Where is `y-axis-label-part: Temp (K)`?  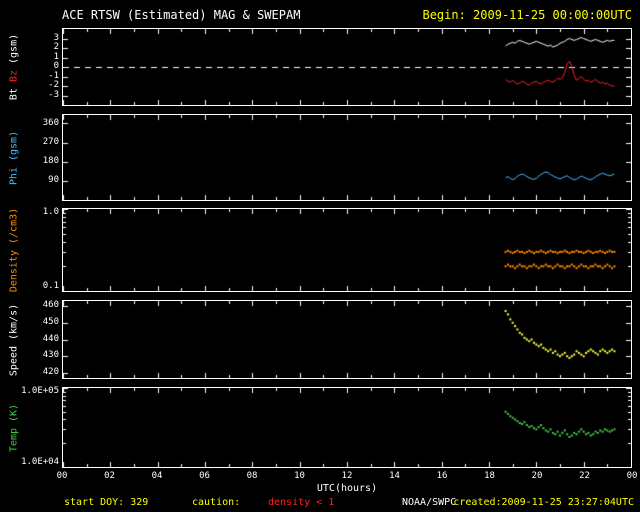
y-axis-label-part: Temp (K) is located at coordinates (14, 427).